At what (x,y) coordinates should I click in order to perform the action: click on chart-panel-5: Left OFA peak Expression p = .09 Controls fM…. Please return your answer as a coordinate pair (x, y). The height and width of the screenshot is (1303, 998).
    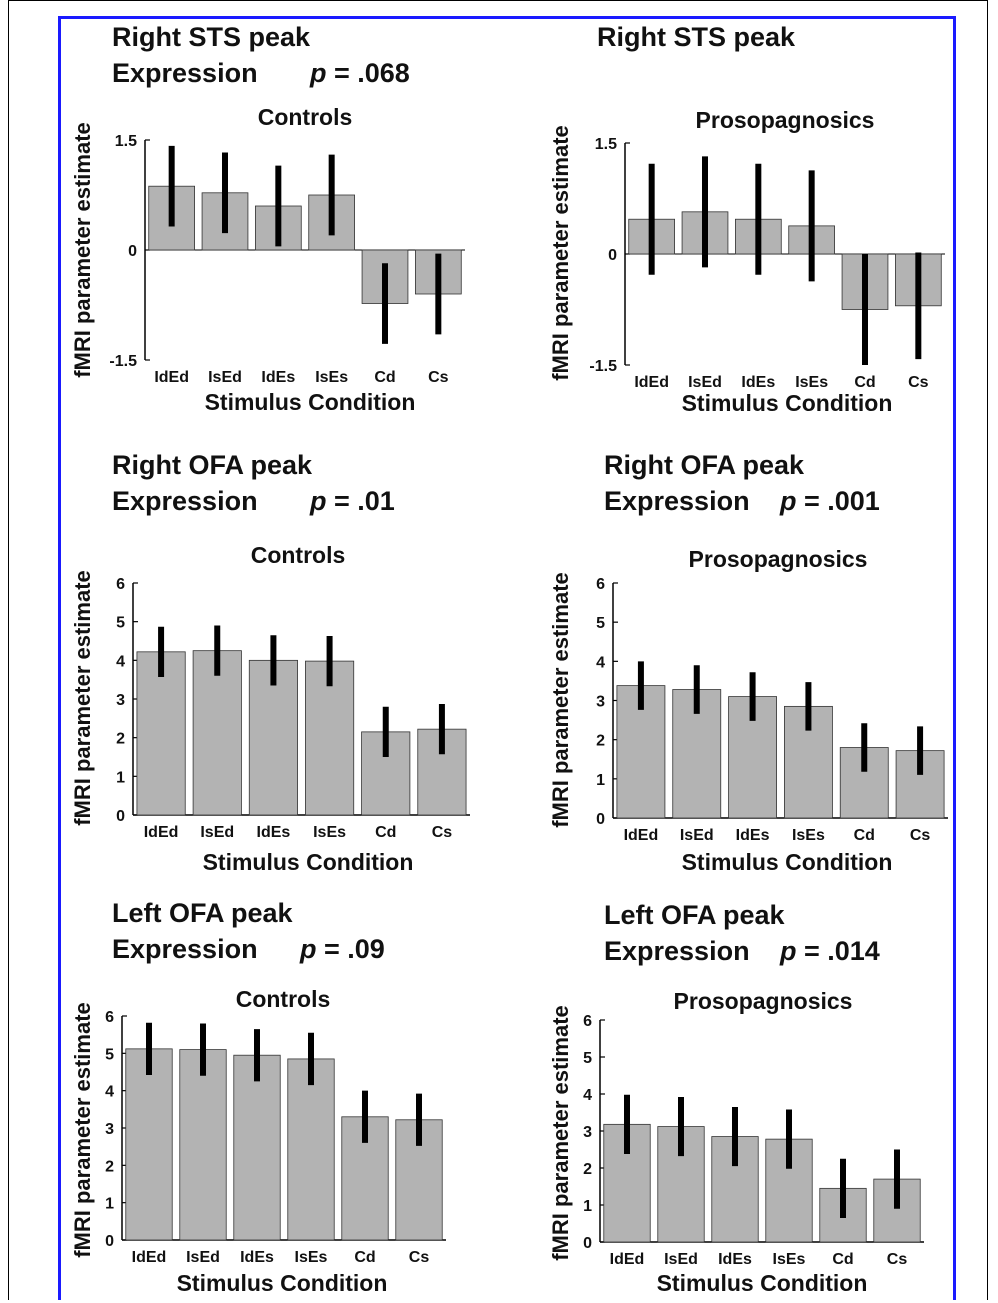
    Looking at the image, I should click on (258, 1097).